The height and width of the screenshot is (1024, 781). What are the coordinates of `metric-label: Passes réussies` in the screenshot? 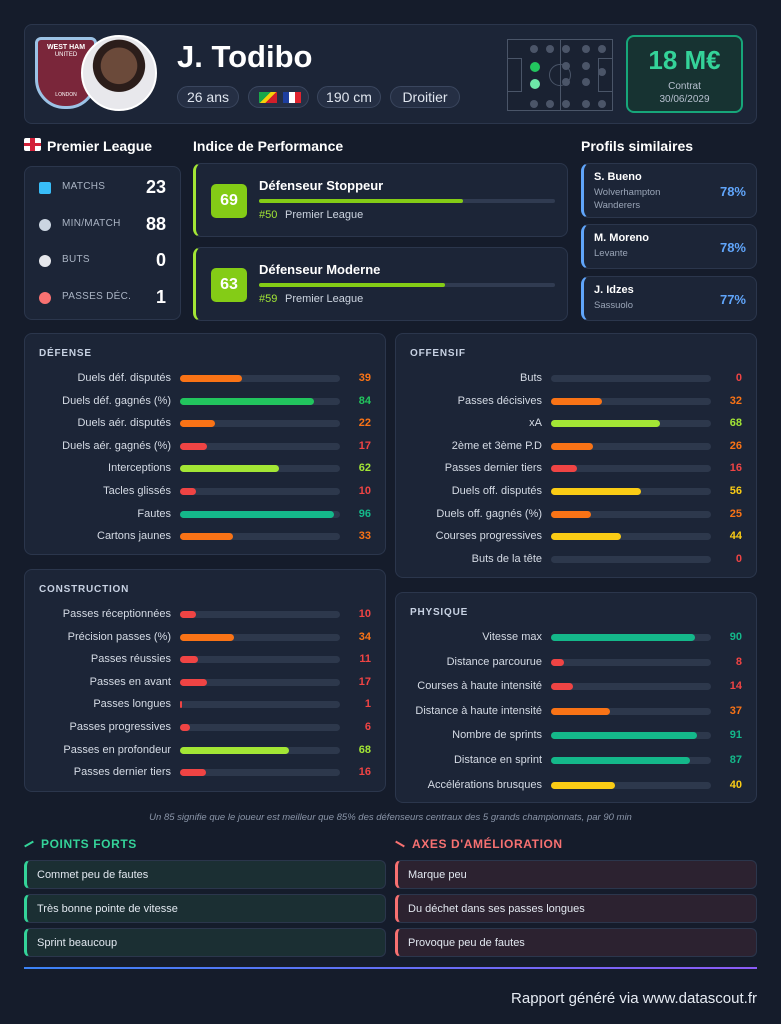 It's located at (130, 659).